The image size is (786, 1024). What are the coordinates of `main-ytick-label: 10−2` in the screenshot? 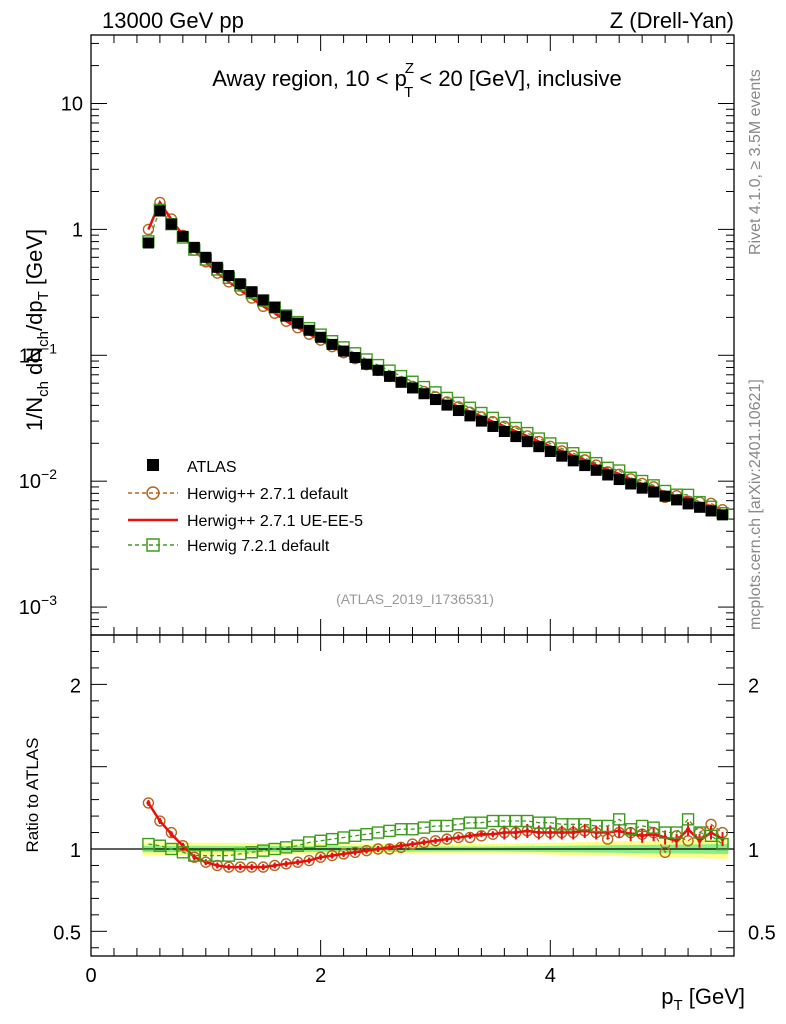 It's located at (38, 479).